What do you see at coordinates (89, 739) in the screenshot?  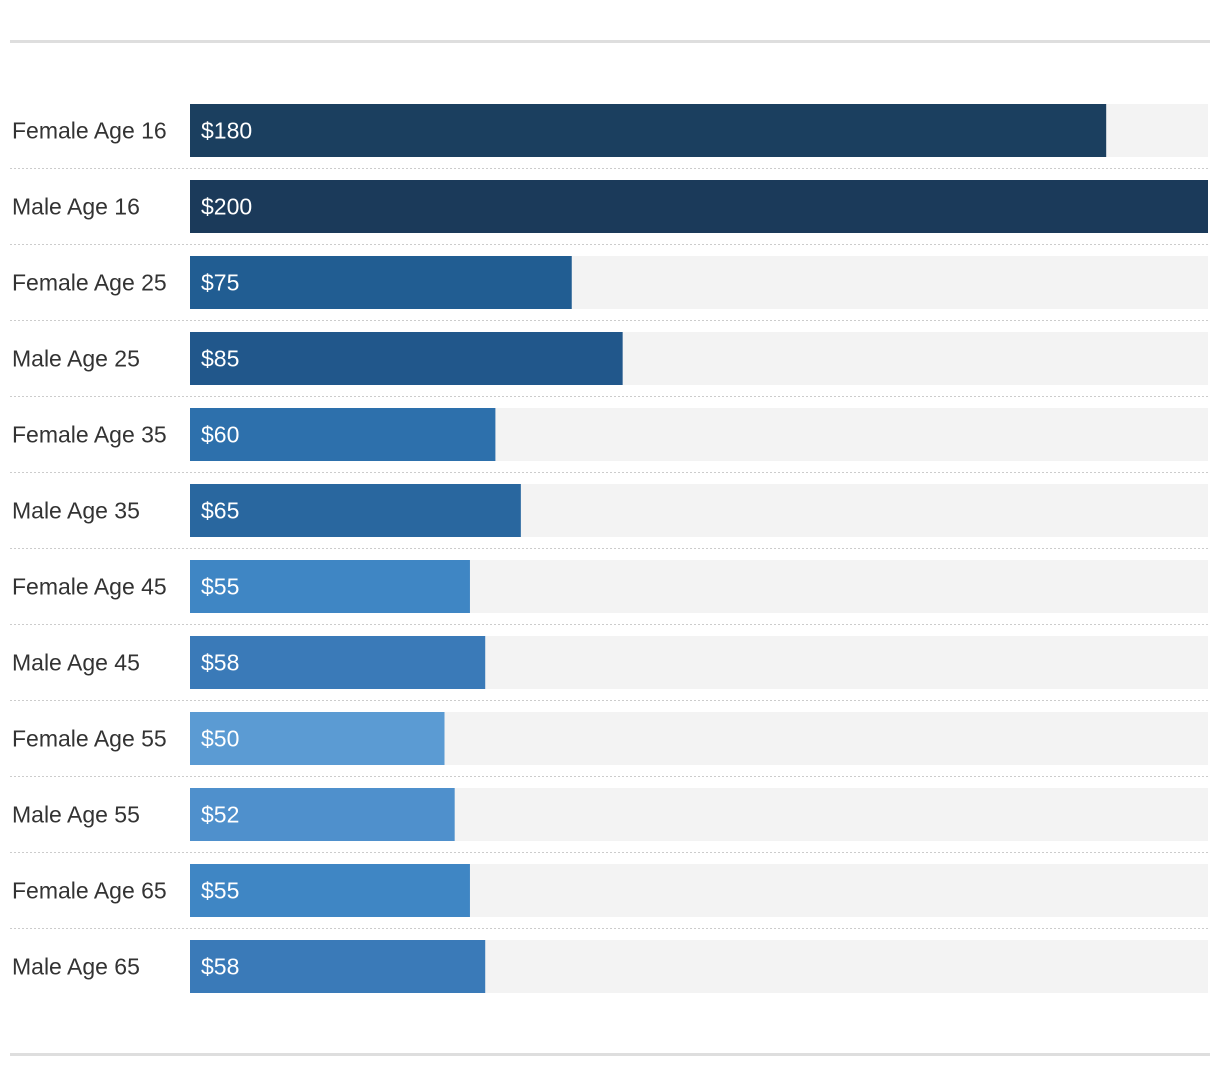 I see `category-label: Female Age 55` at bounding box center [89, 739].